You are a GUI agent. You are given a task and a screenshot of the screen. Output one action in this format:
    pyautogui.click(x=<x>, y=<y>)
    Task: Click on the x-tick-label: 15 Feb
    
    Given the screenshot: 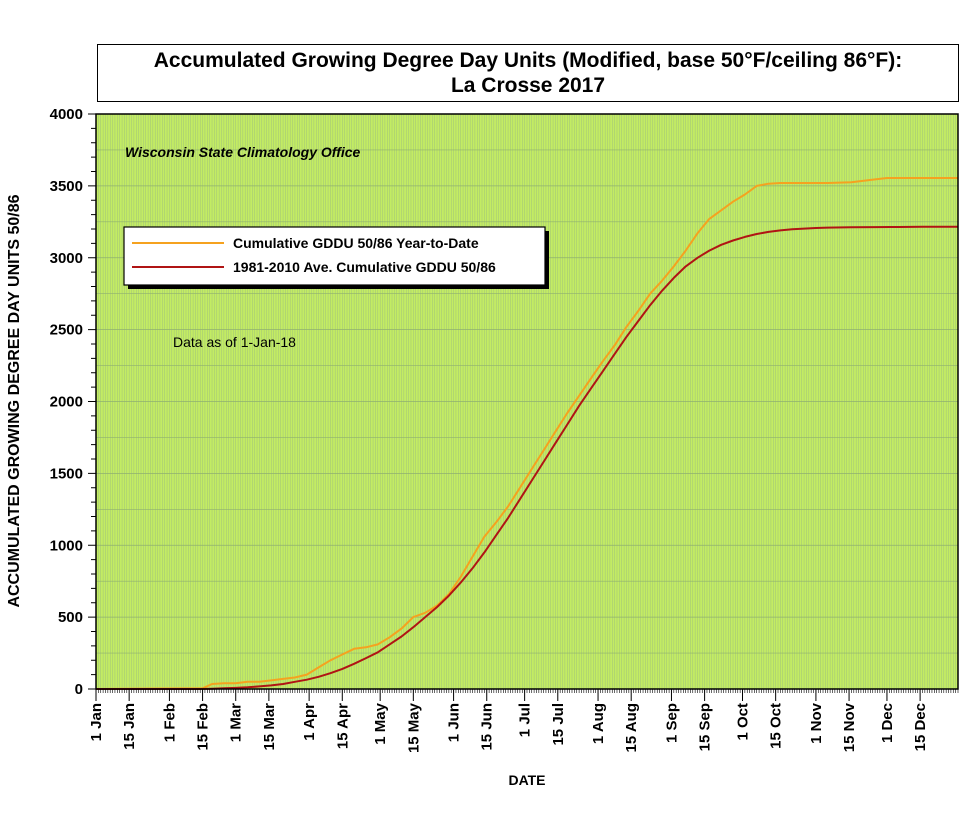 What is the action you would take?
    pyautogui.click(x=203, y=727)
    